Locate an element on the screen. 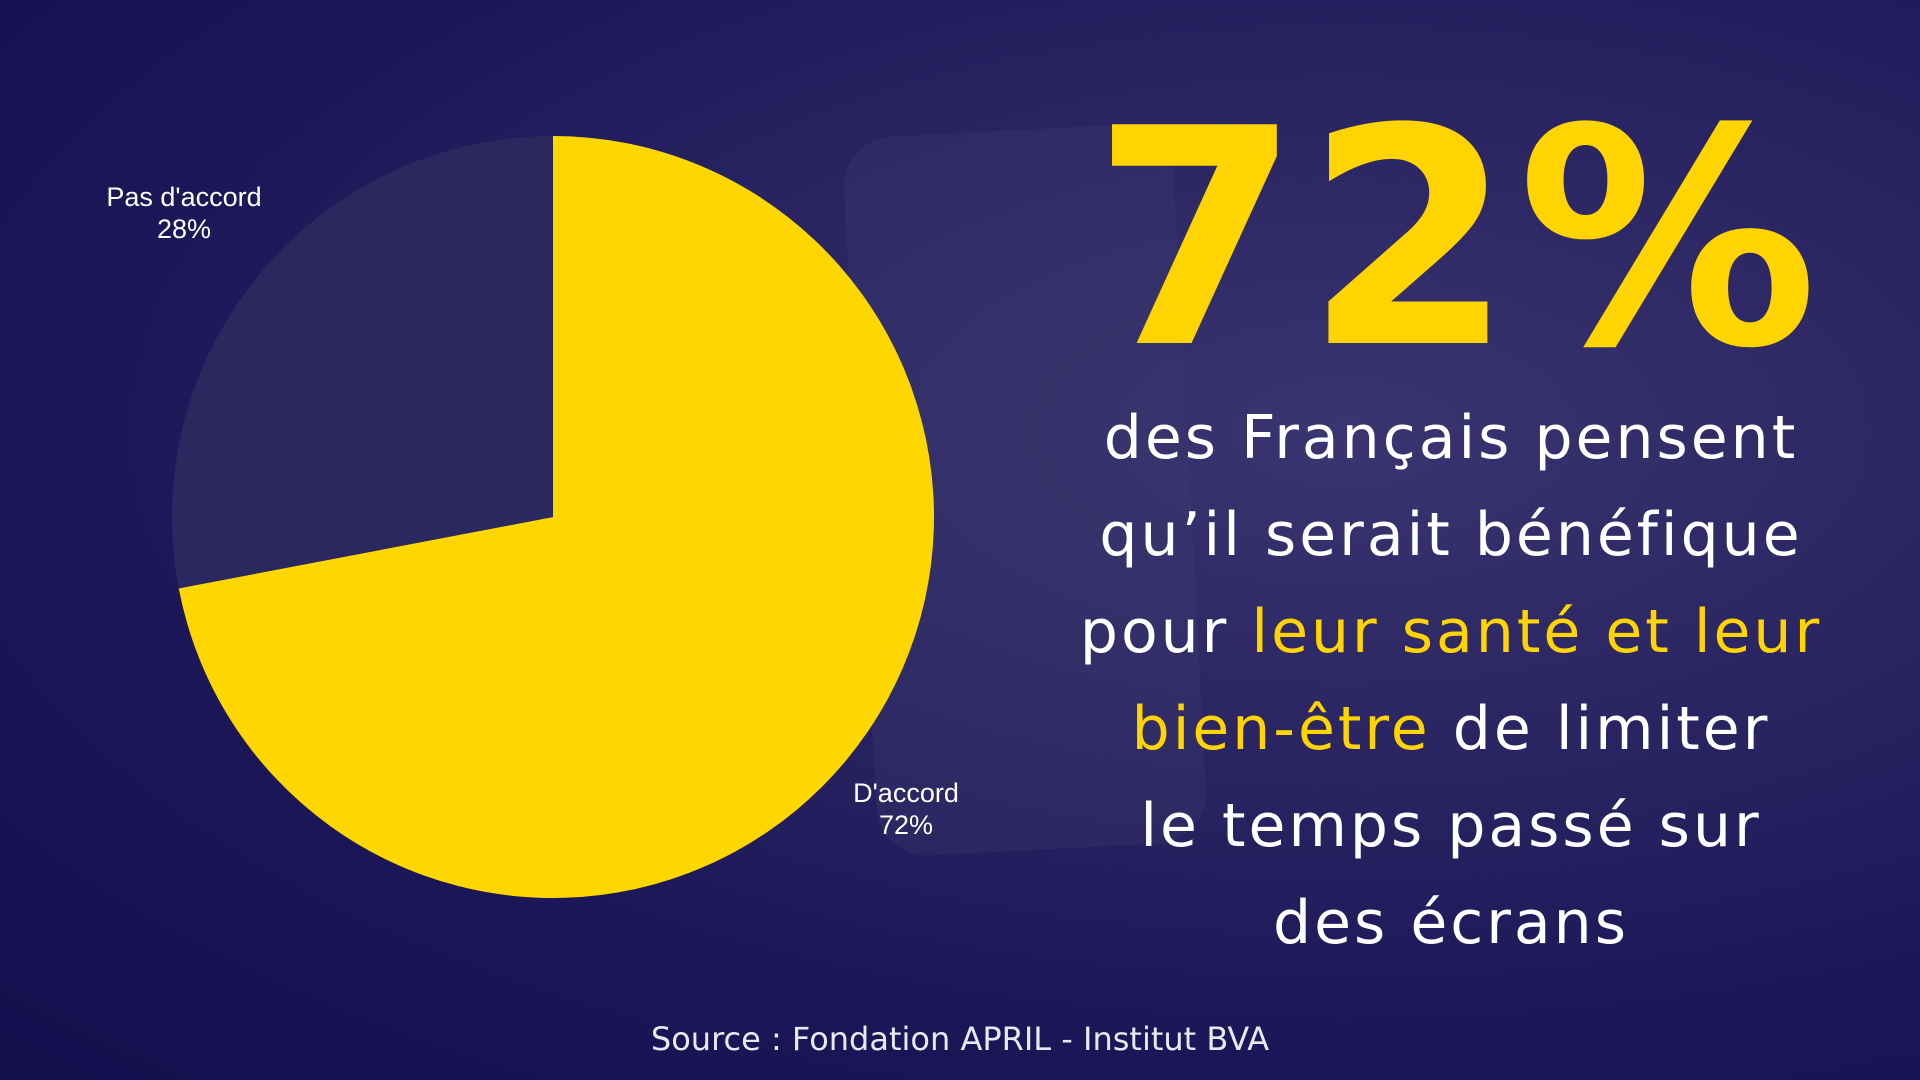 This screenshot has width=1920, height=1080. slice-label-pas-daccord: Pas d'accord 28% is located at coordinates (183, 213).